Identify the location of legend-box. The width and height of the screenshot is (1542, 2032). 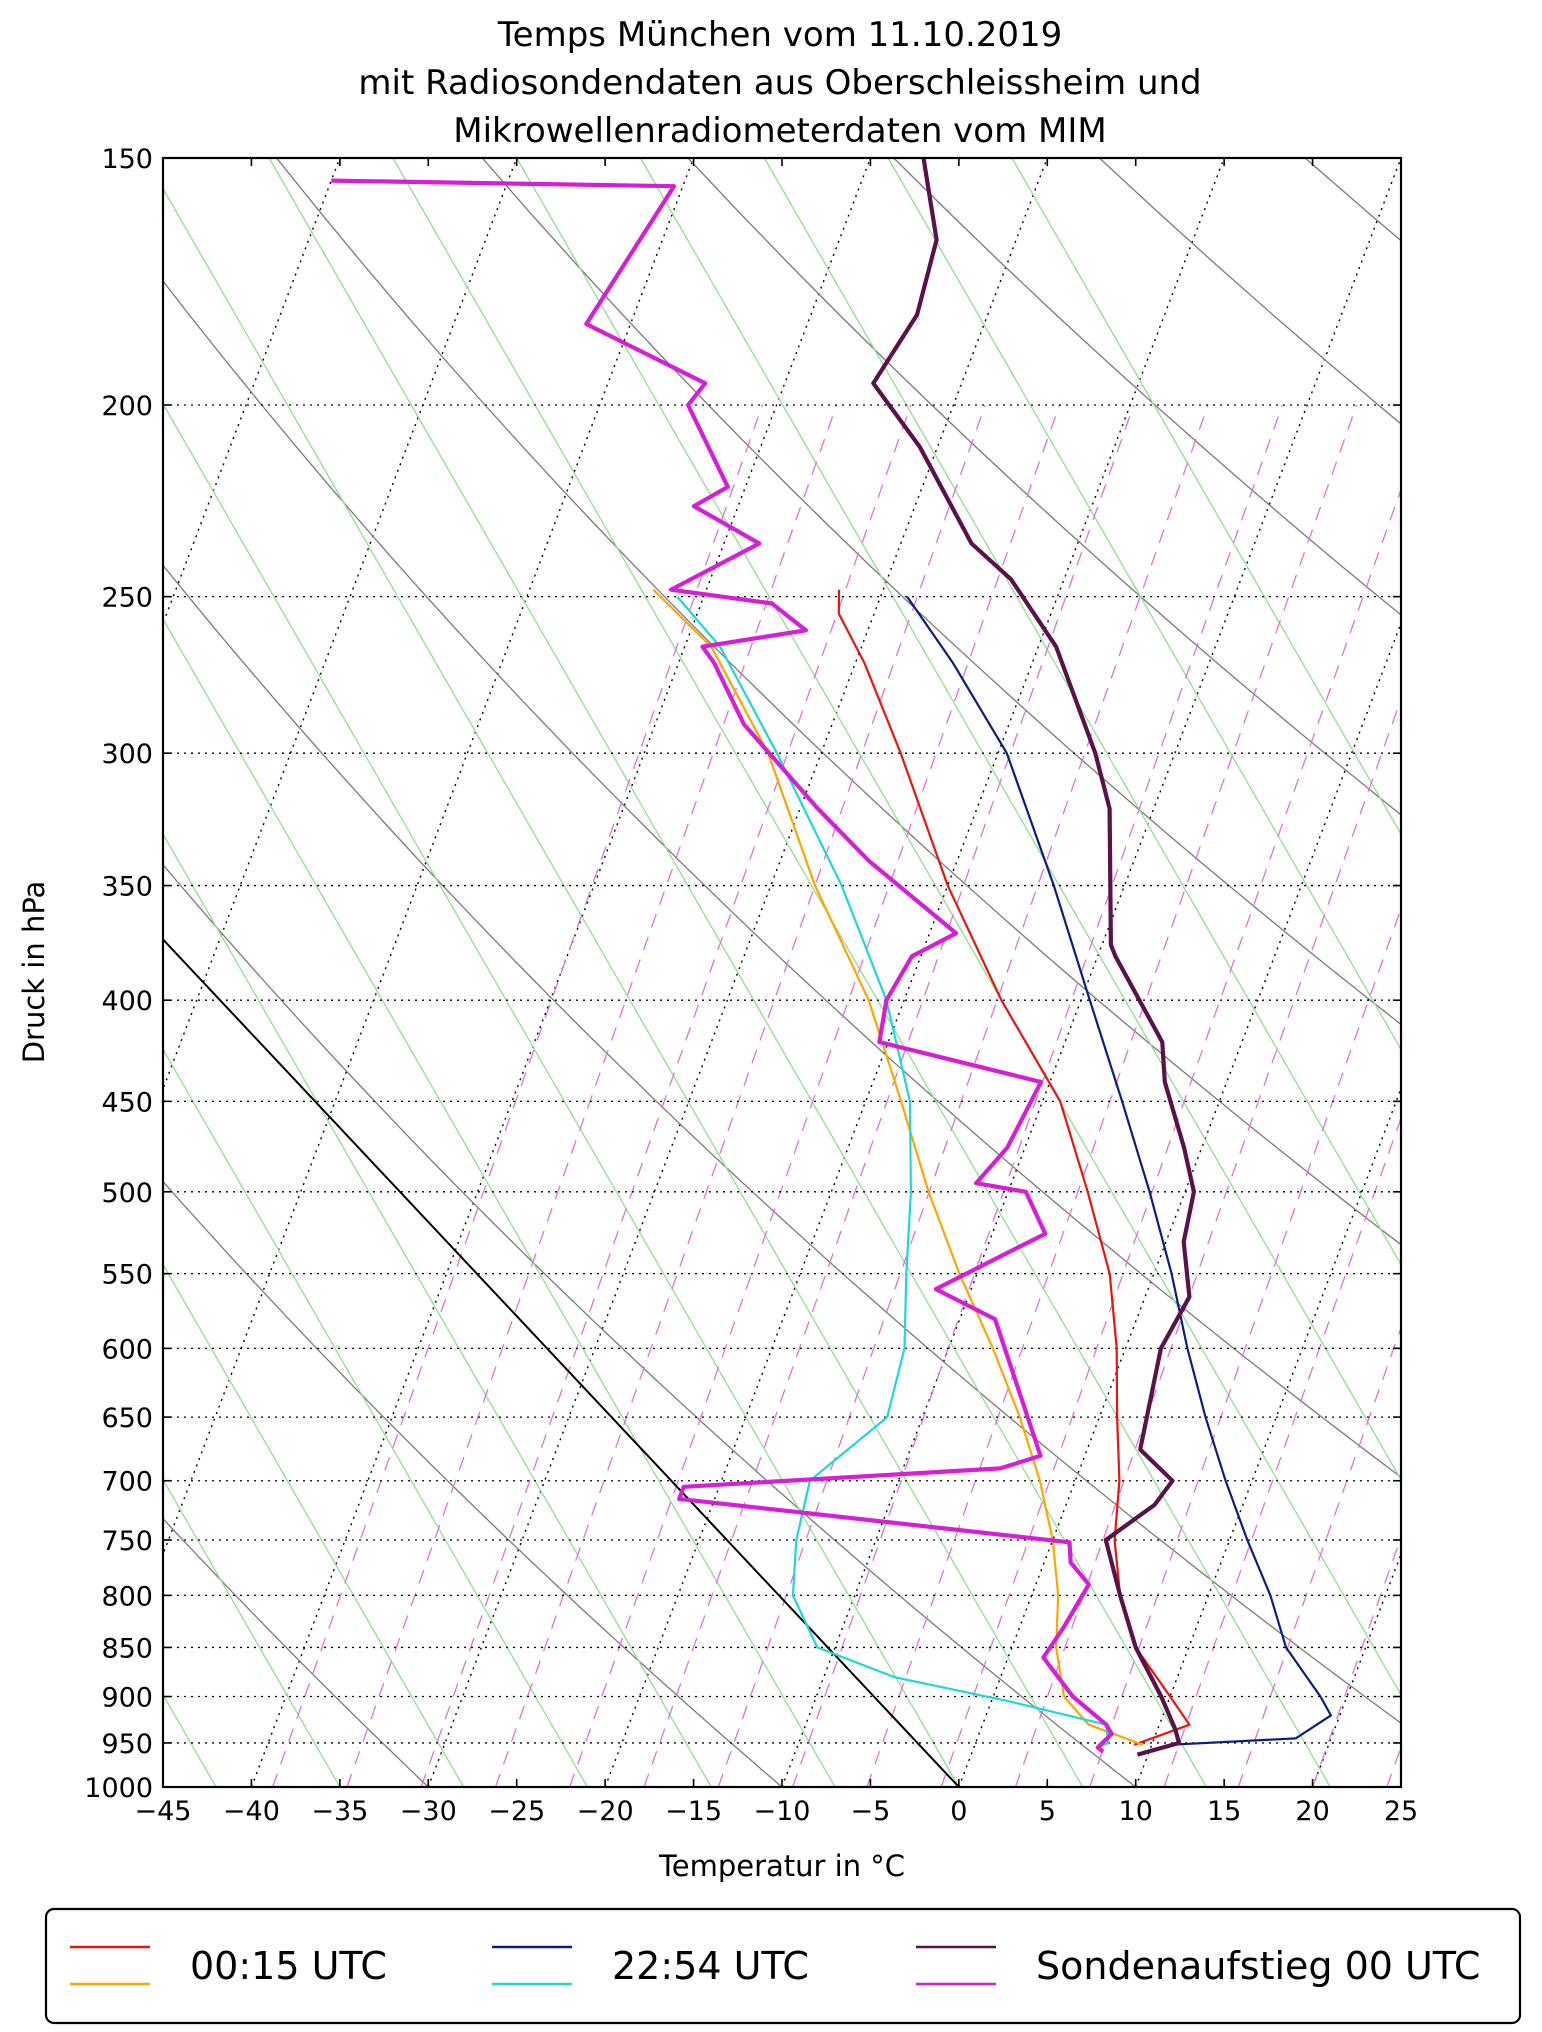
(783, 1966).